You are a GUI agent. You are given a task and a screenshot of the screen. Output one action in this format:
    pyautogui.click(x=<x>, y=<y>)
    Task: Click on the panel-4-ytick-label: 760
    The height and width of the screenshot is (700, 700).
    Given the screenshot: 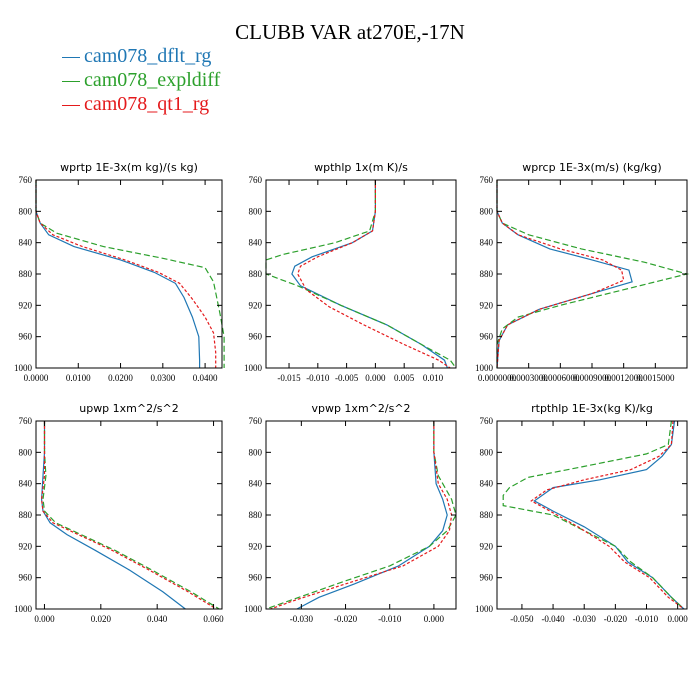 What is the action you would take?
    pyautogui.click(x=26, y=421)
    